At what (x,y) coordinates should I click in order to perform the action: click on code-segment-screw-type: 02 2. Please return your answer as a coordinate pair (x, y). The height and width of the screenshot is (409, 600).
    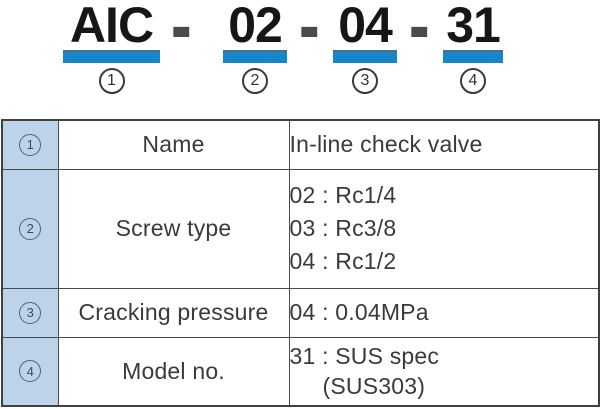
    Looking at the image, I should click on (255, 47).